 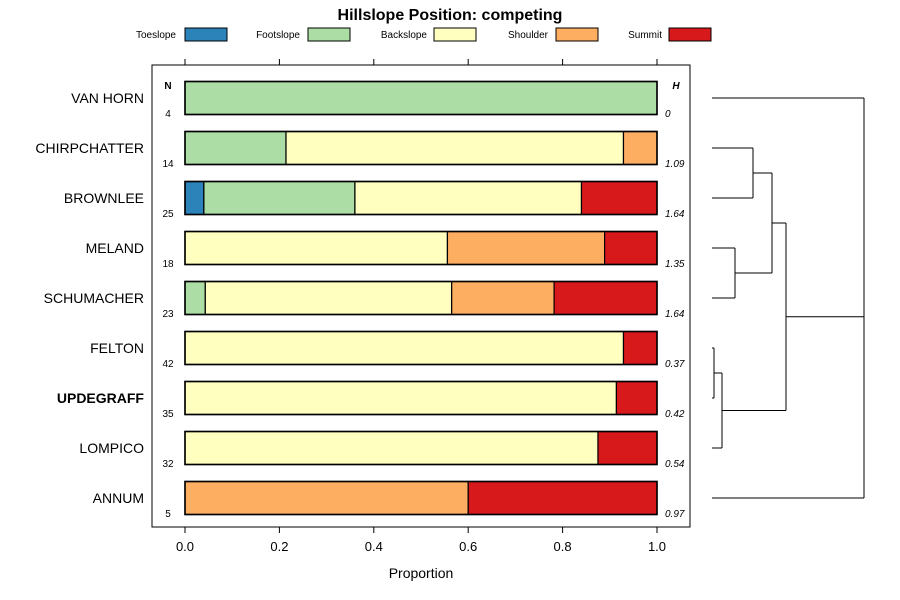 I want to click on chart-title: Hillslope Position: competing, so click(x=450, y=15).